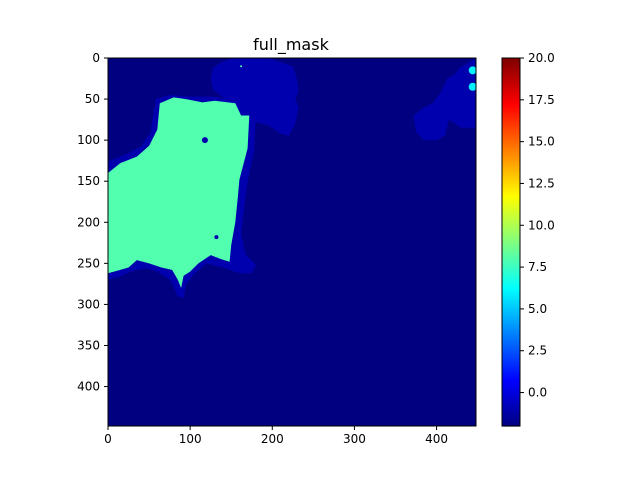  What do you see at coordinates (272, 439) in the screenshot?
I see `x-tick-label: 200` at bounding box center [272, 439].